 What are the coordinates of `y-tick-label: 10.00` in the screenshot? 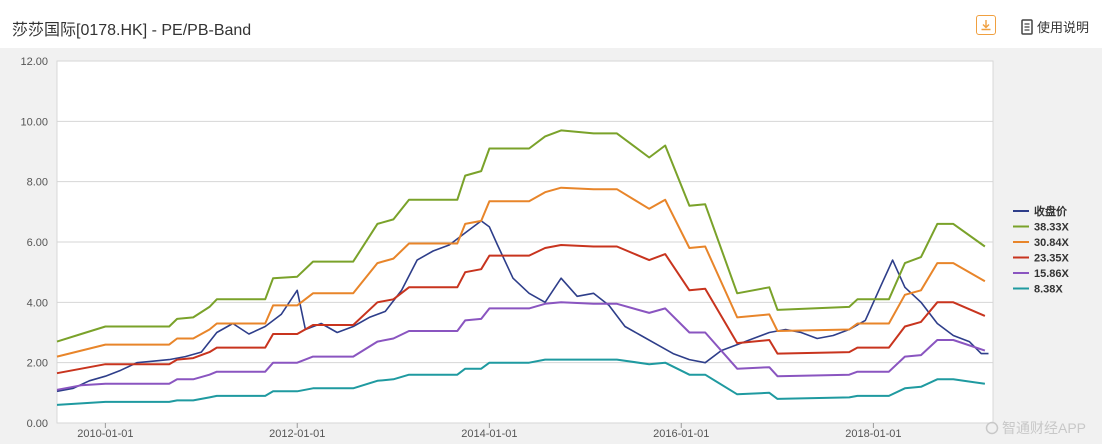 It's located at (34, 122).